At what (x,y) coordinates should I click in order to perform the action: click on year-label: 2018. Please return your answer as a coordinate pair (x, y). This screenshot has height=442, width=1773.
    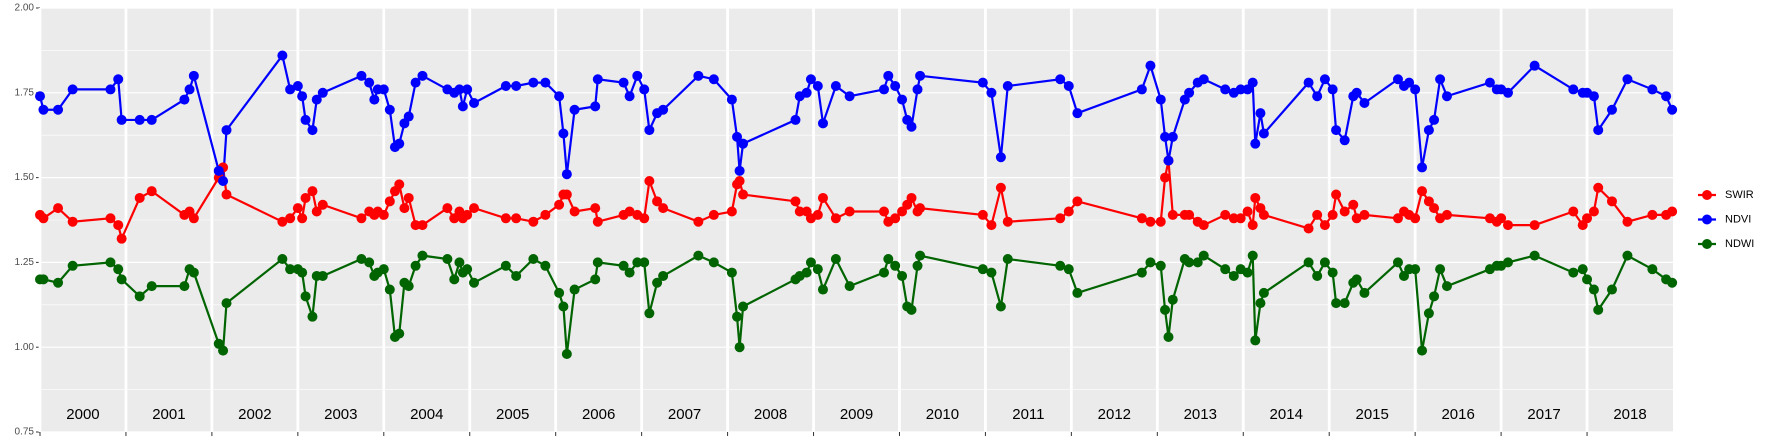
    Looking at the image, I should click on (1629, 414).